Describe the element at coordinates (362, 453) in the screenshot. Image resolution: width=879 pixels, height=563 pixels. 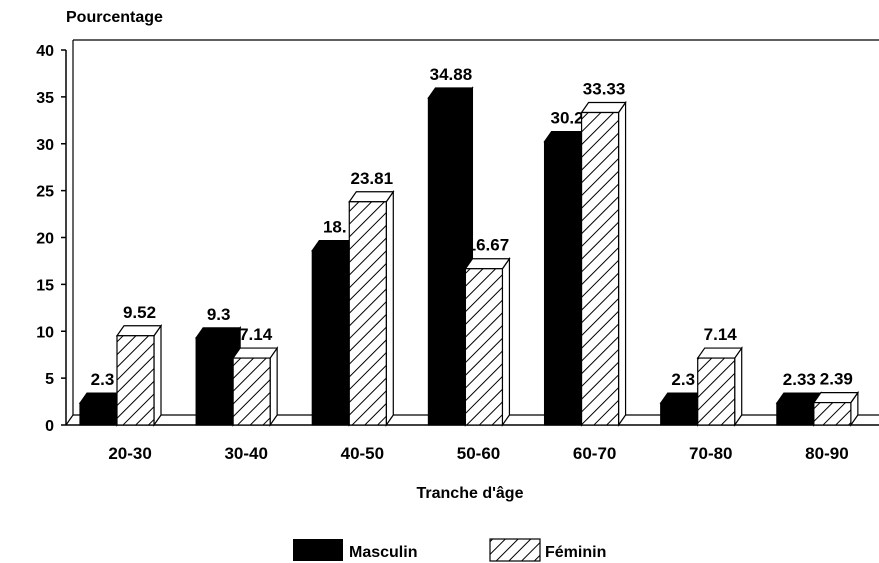
I see `x-tick-label: 40-50` at that location.